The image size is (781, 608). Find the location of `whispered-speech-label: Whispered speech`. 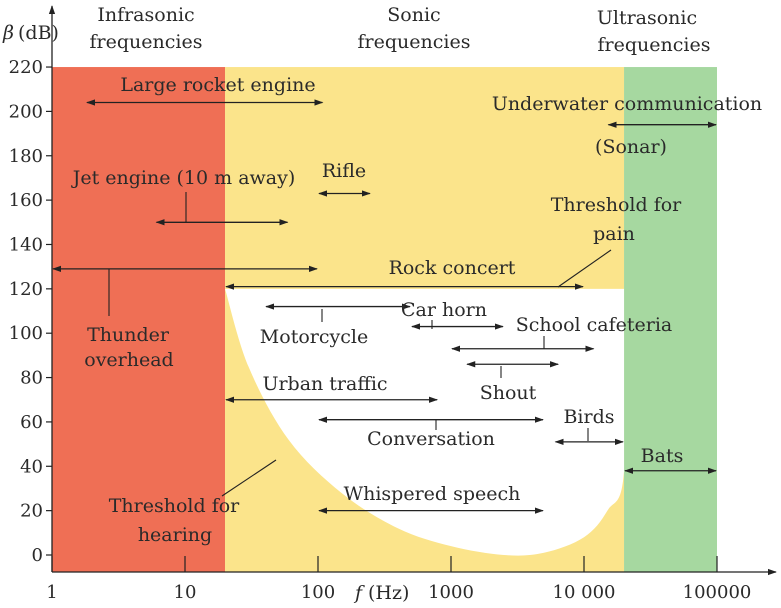

whispered-speech-label: Whispered speech is located at coordinates (432, 494).